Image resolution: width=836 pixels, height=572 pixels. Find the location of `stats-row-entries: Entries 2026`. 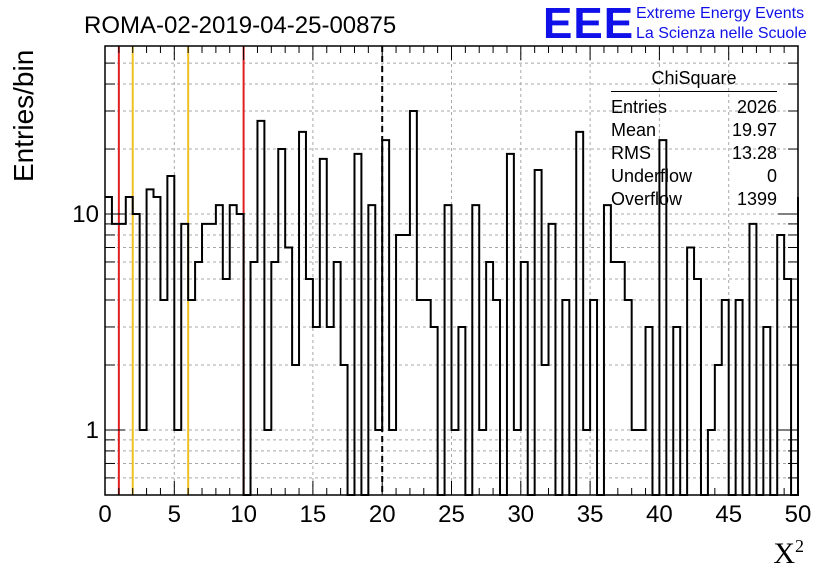

stats-row-entries: Entries 2026 is located at coordinates (694, 107).